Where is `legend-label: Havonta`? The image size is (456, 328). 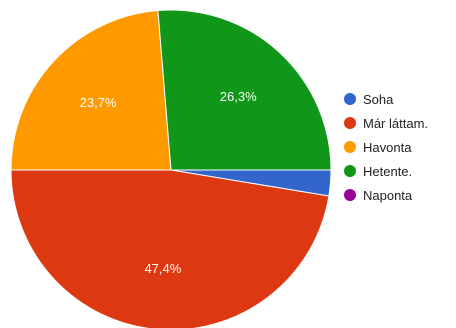
legend-label: Havonta is located at coordinates (387, 147).